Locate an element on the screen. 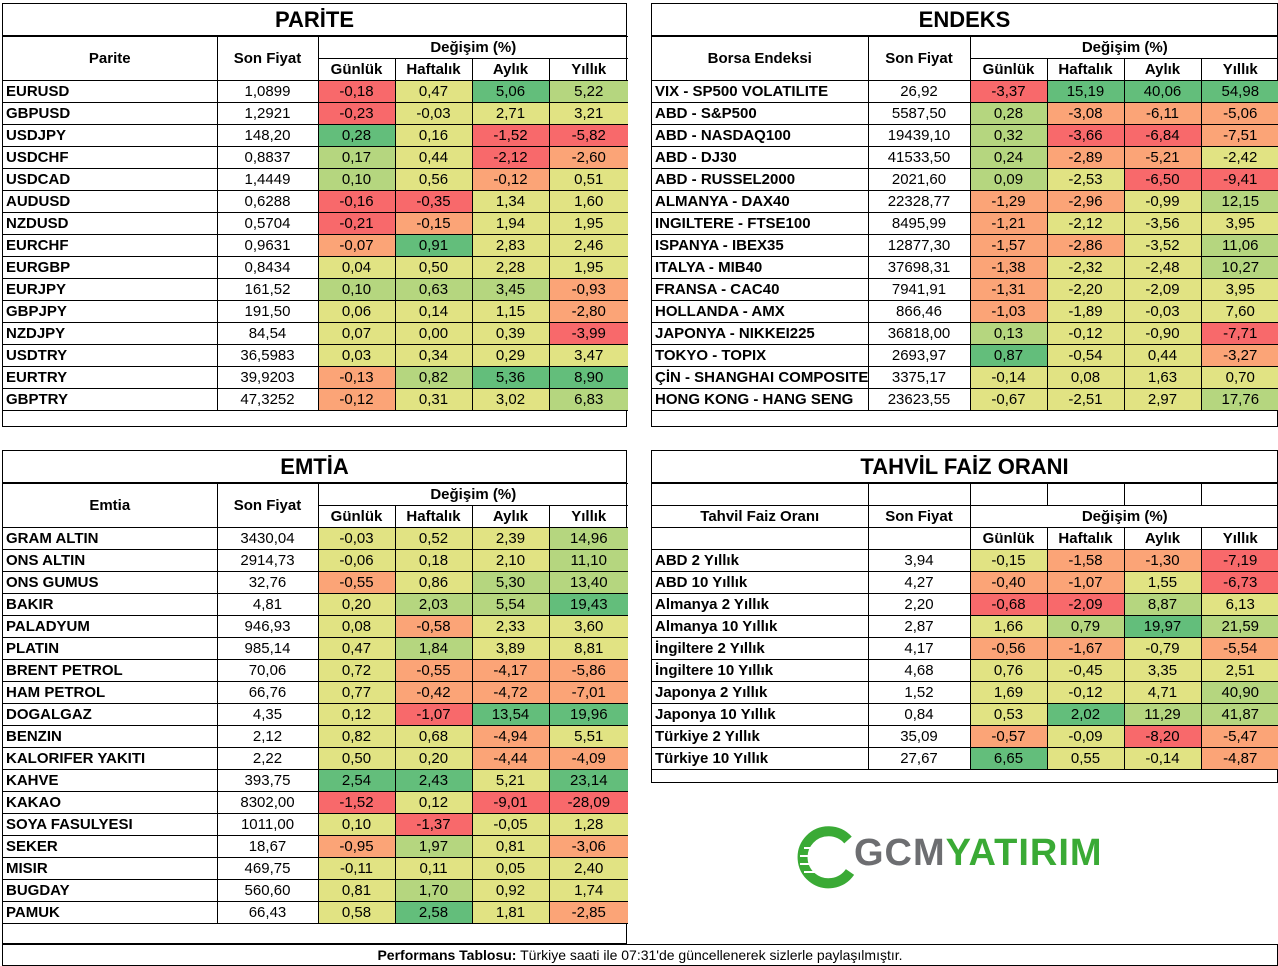 The image size is (1278, 966). weekly-change: -2,53 is located at coordinates (1085, 179).